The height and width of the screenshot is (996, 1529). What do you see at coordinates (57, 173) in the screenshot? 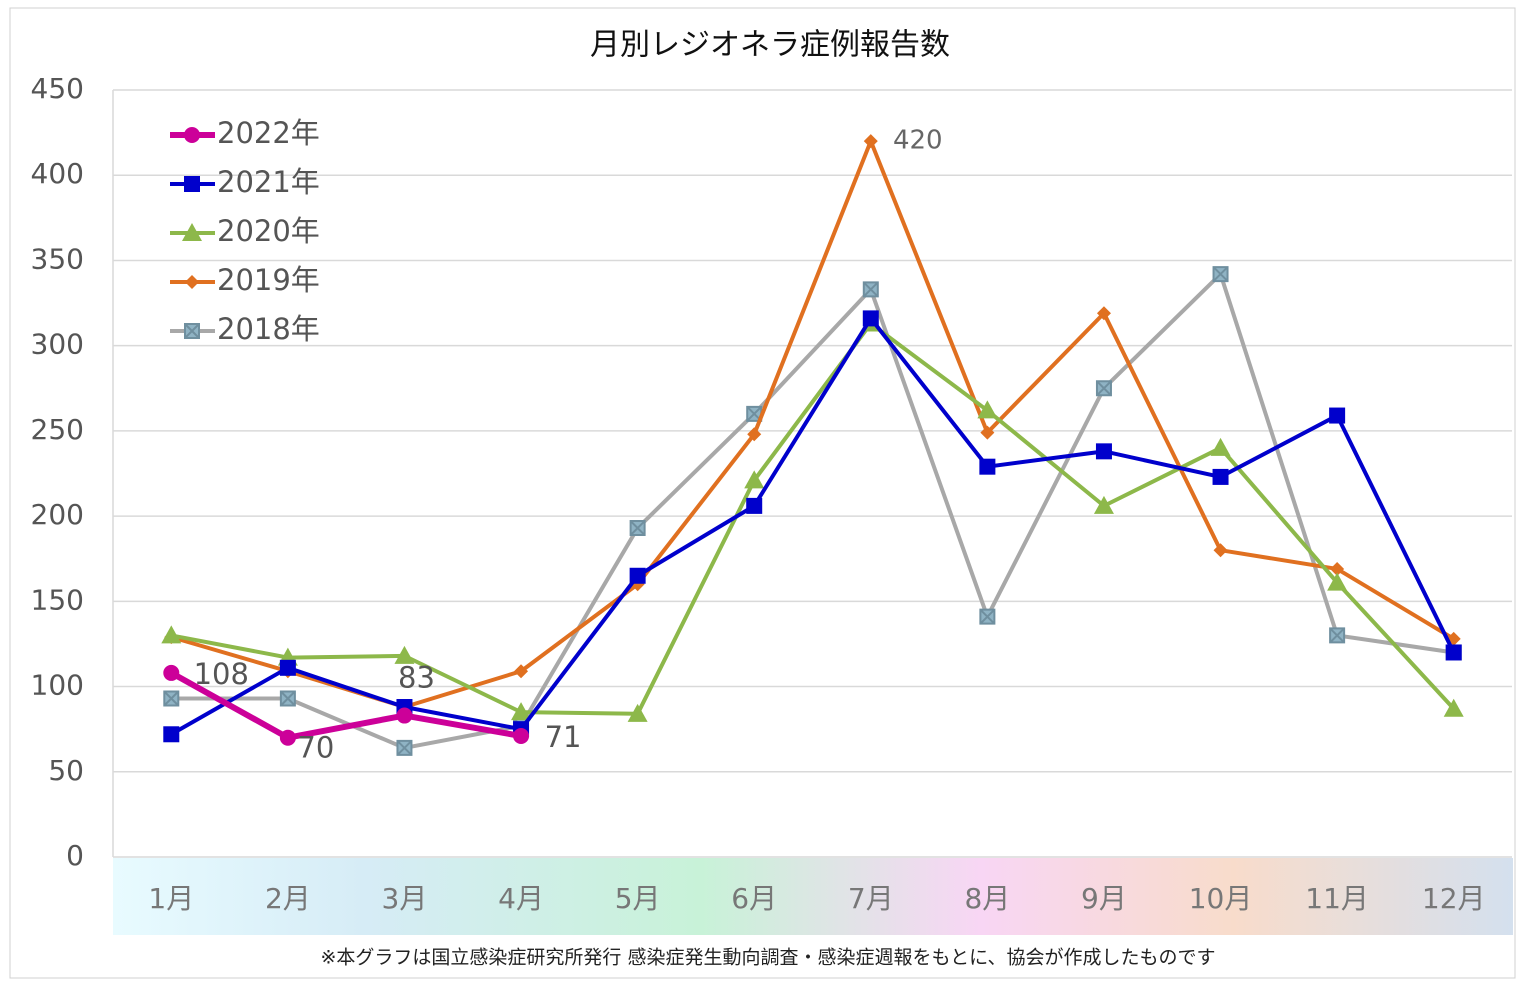
I see `y-tick-label: 400` at bounding box center [57, 173].